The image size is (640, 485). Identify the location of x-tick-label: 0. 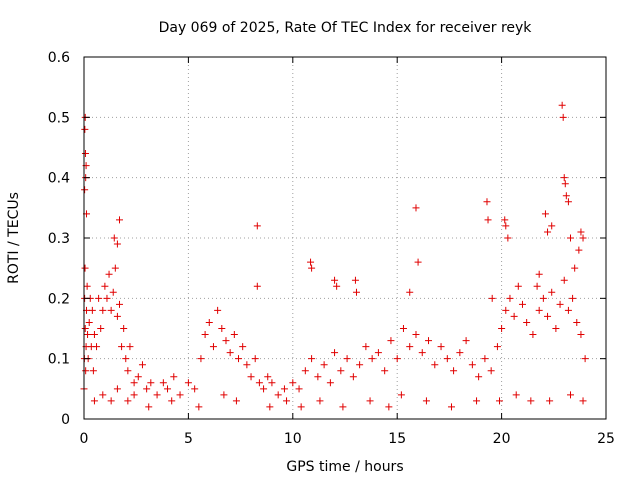
(84, 439).